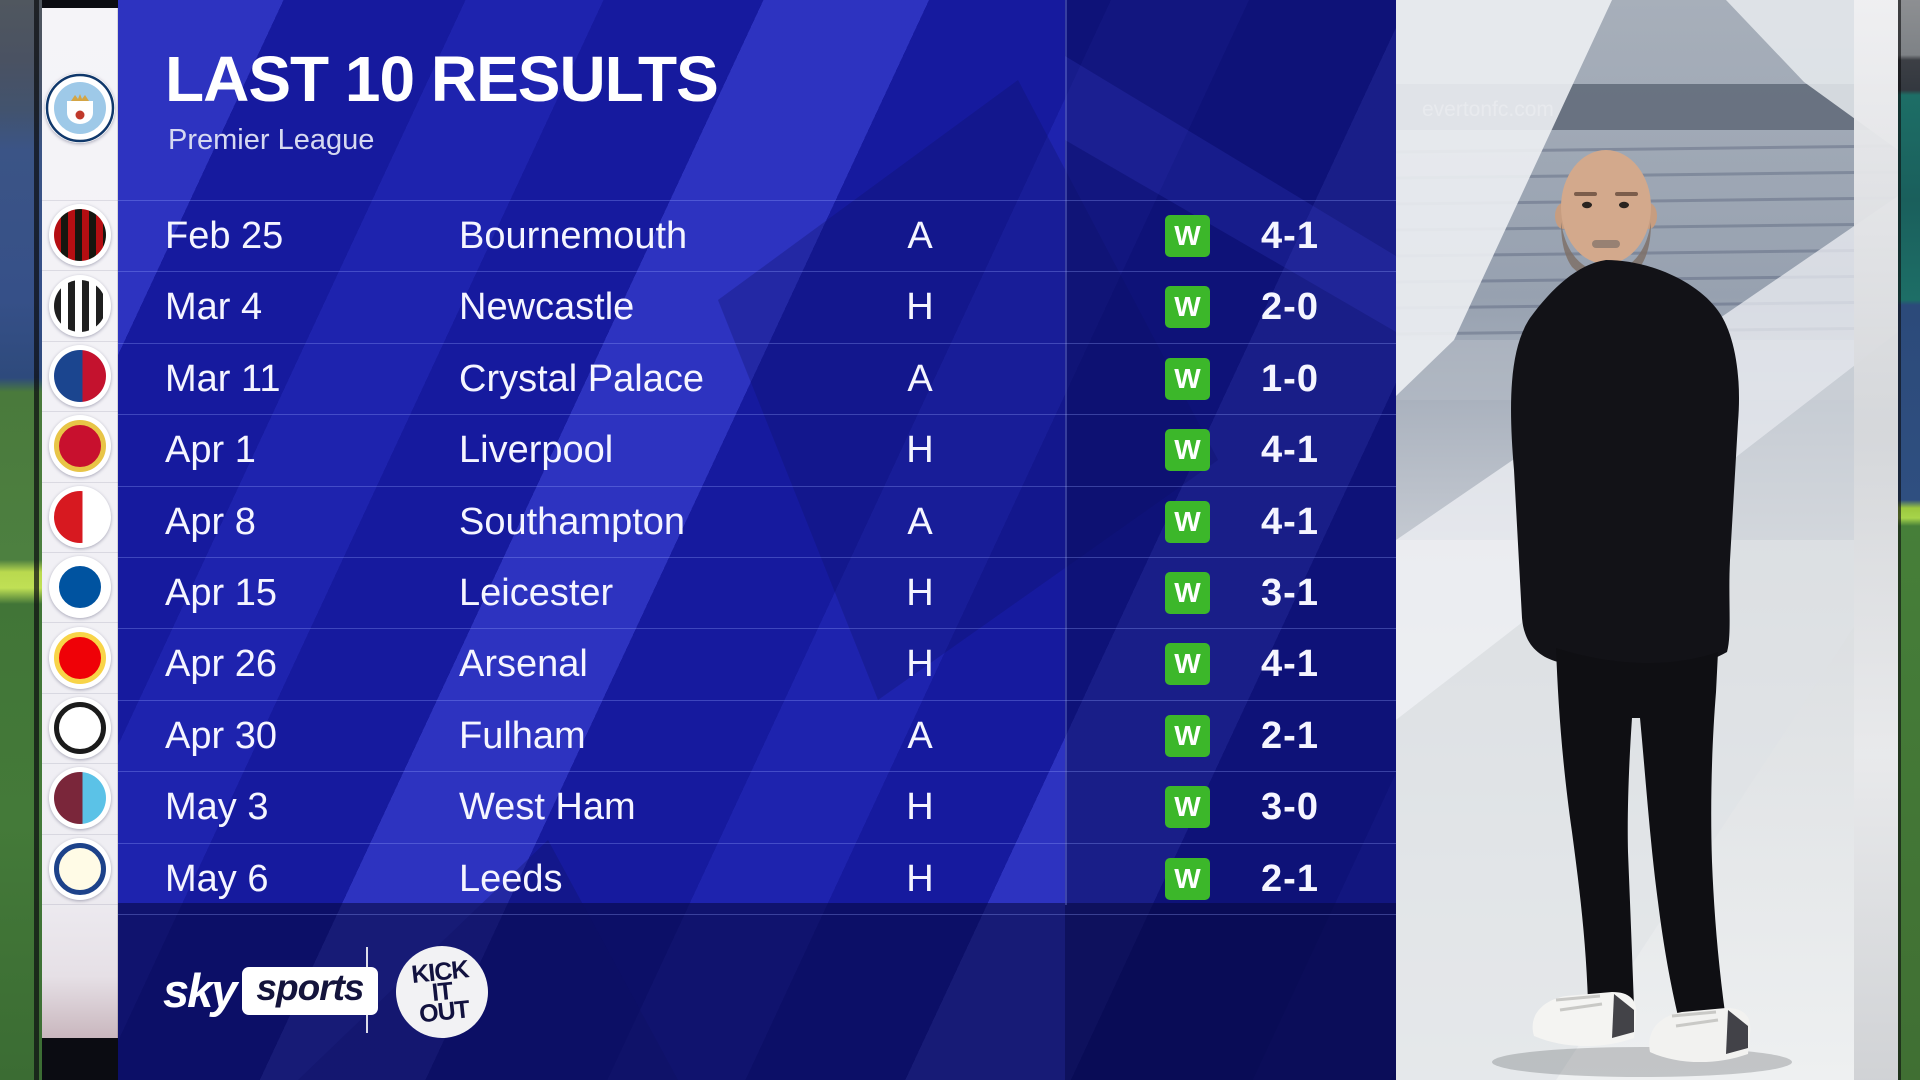 This screenshot has height=1080, width=1920. What do you see at coordinates (573, 236) in the screenshot?
I see `opponent-cell: Bournemouth` at bounding box center [573, 236].